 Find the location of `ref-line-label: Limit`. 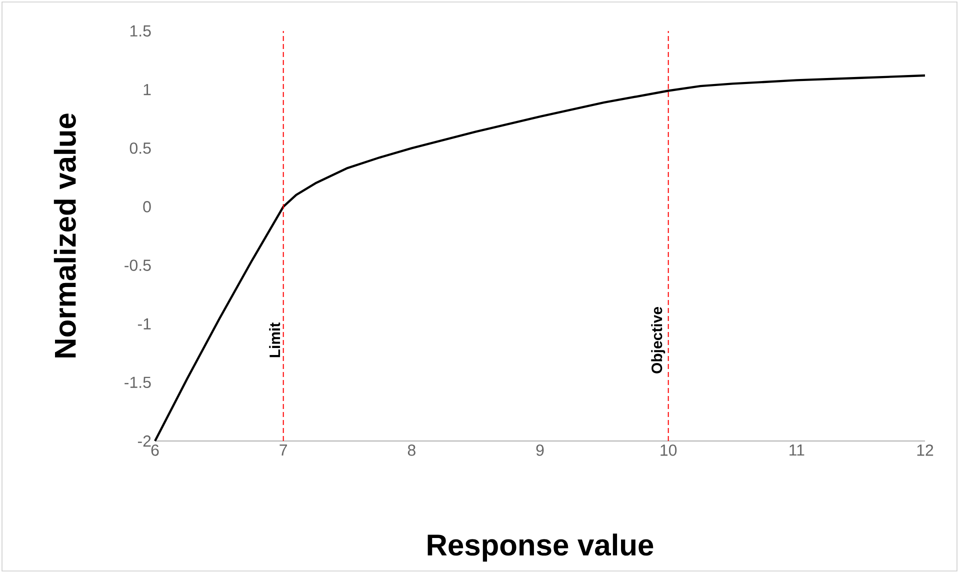

ref-line-label: Limit is located at coordinates (274, 340).